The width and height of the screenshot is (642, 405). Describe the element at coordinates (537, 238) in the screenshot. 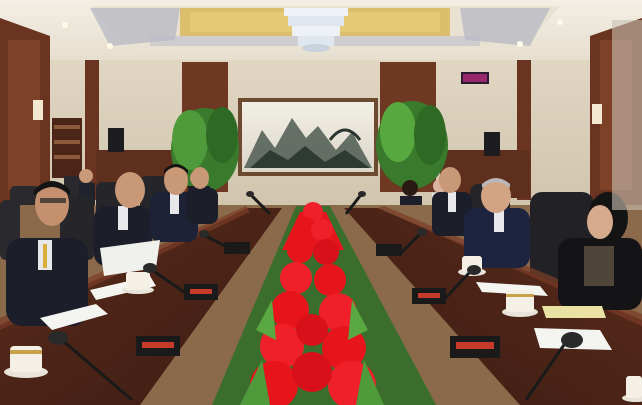

I see `right-attendees` at that location.